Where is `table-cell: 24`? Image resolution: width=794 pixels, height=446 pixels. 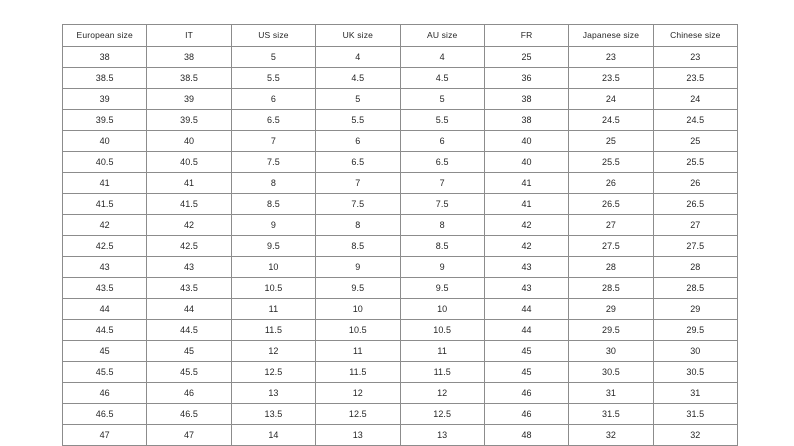 table-cell: 24 is located at coordinates (695, 99).